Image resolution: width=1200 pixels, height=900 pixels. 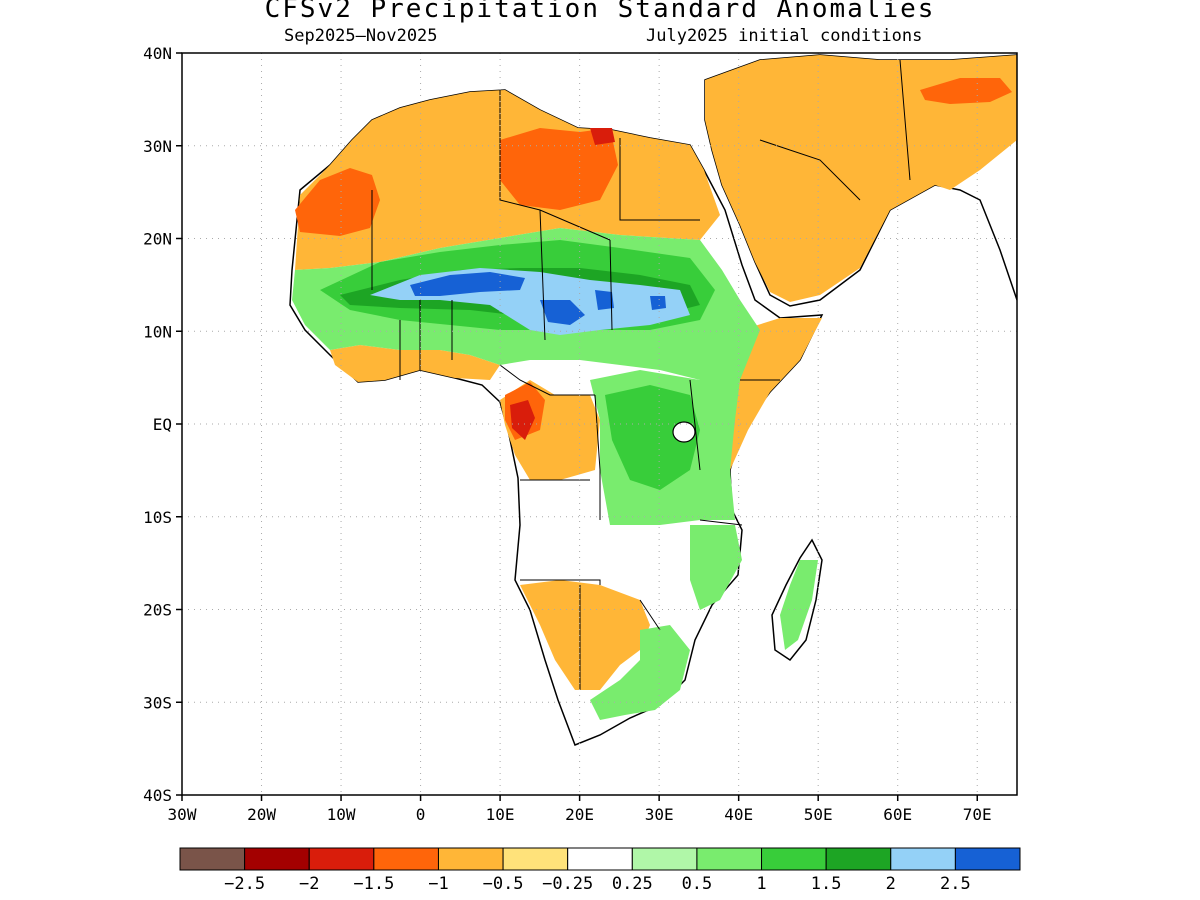 I want to click on colorbar, so click(x=600, y=859).